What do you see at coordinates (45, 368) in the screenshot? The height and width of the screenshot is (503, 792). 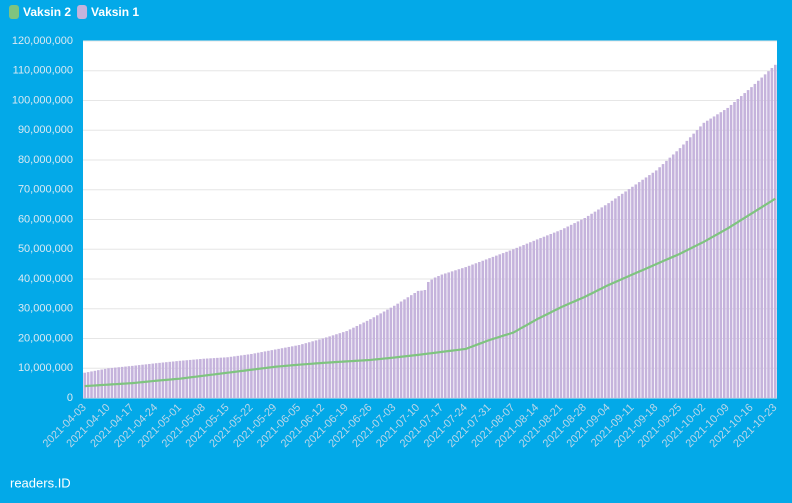 I see `y-tick-label: 10,000,000` at bounding box center [45, 368].